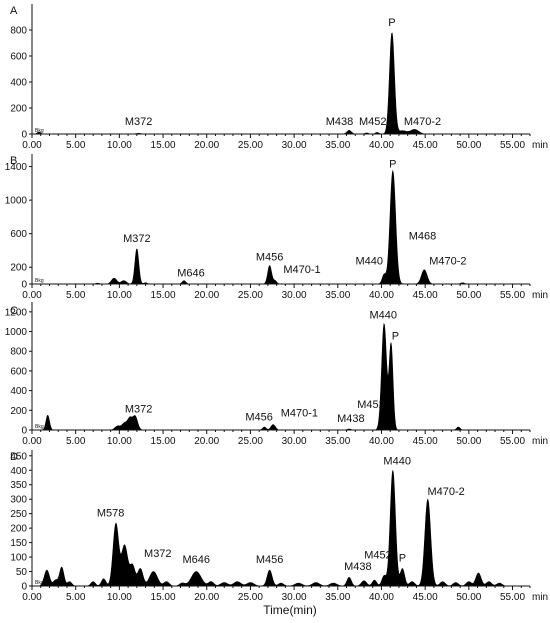  What do you see at coordinates (425, 597) in the screenshot?
I see `x-tick-label-d: 45.00` at bounding box center [425, 597].